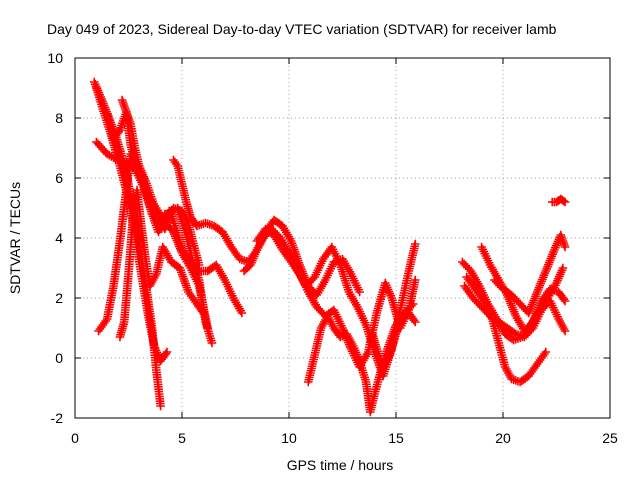  I want to click on x-tick-label: 5, so click(182, 438).